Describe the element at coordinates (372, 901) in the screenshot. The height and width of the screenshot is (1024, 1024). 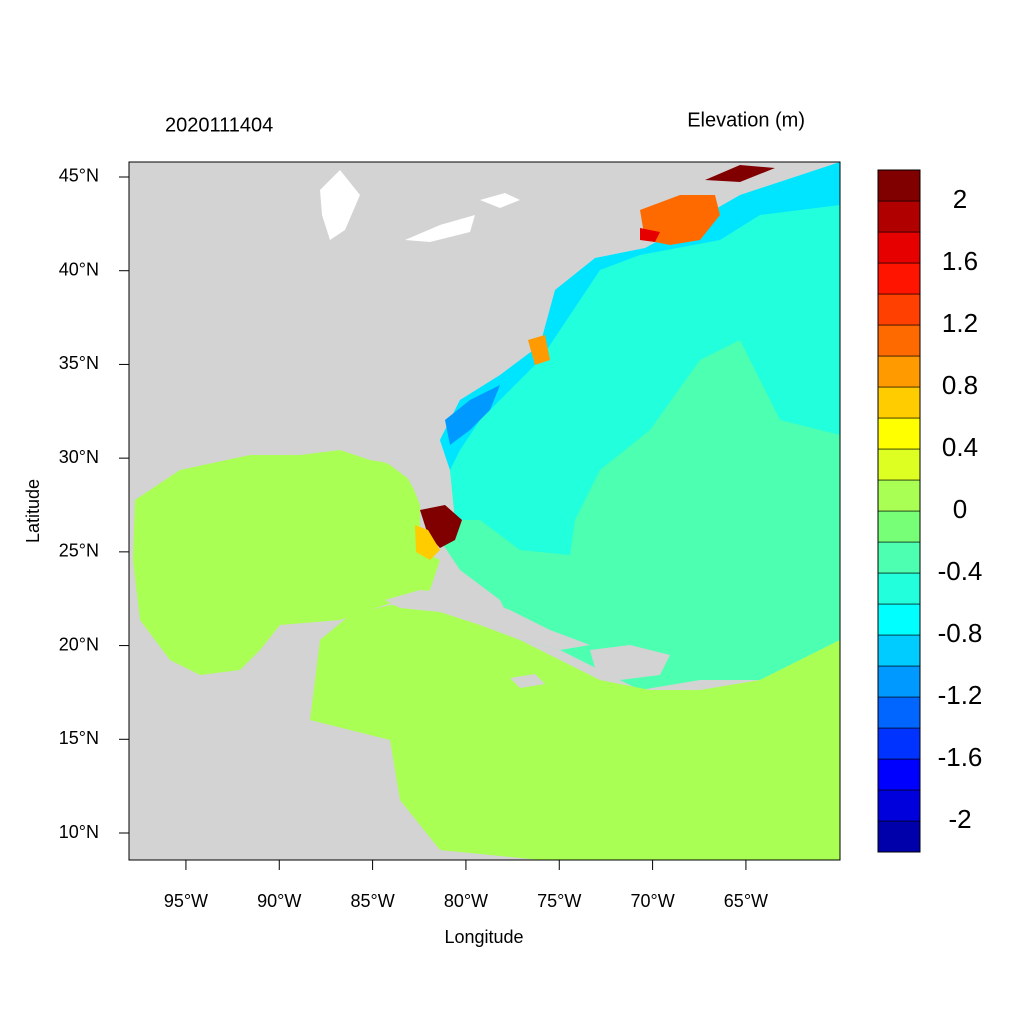
I see `x-tick-label: 85°W` at that location.